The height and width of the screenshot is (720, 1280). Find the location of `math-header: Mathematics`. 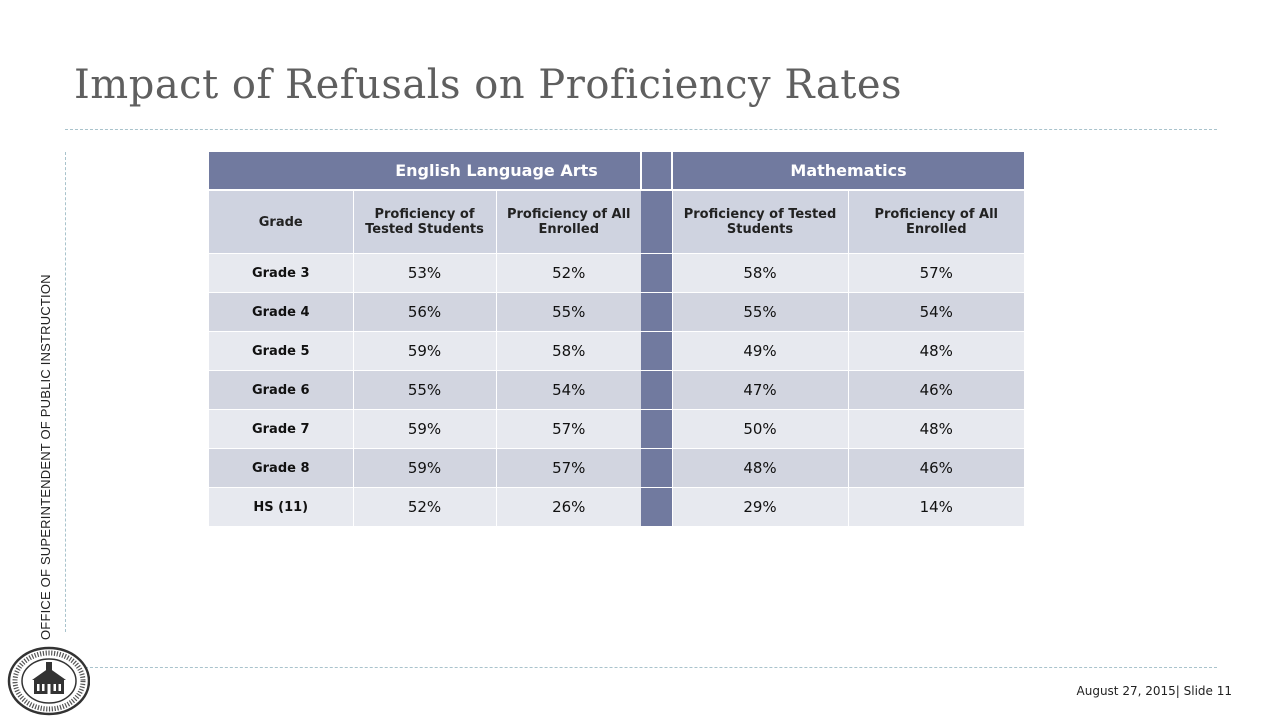

math-header: Mathematics is located at coordinates (848, 171).